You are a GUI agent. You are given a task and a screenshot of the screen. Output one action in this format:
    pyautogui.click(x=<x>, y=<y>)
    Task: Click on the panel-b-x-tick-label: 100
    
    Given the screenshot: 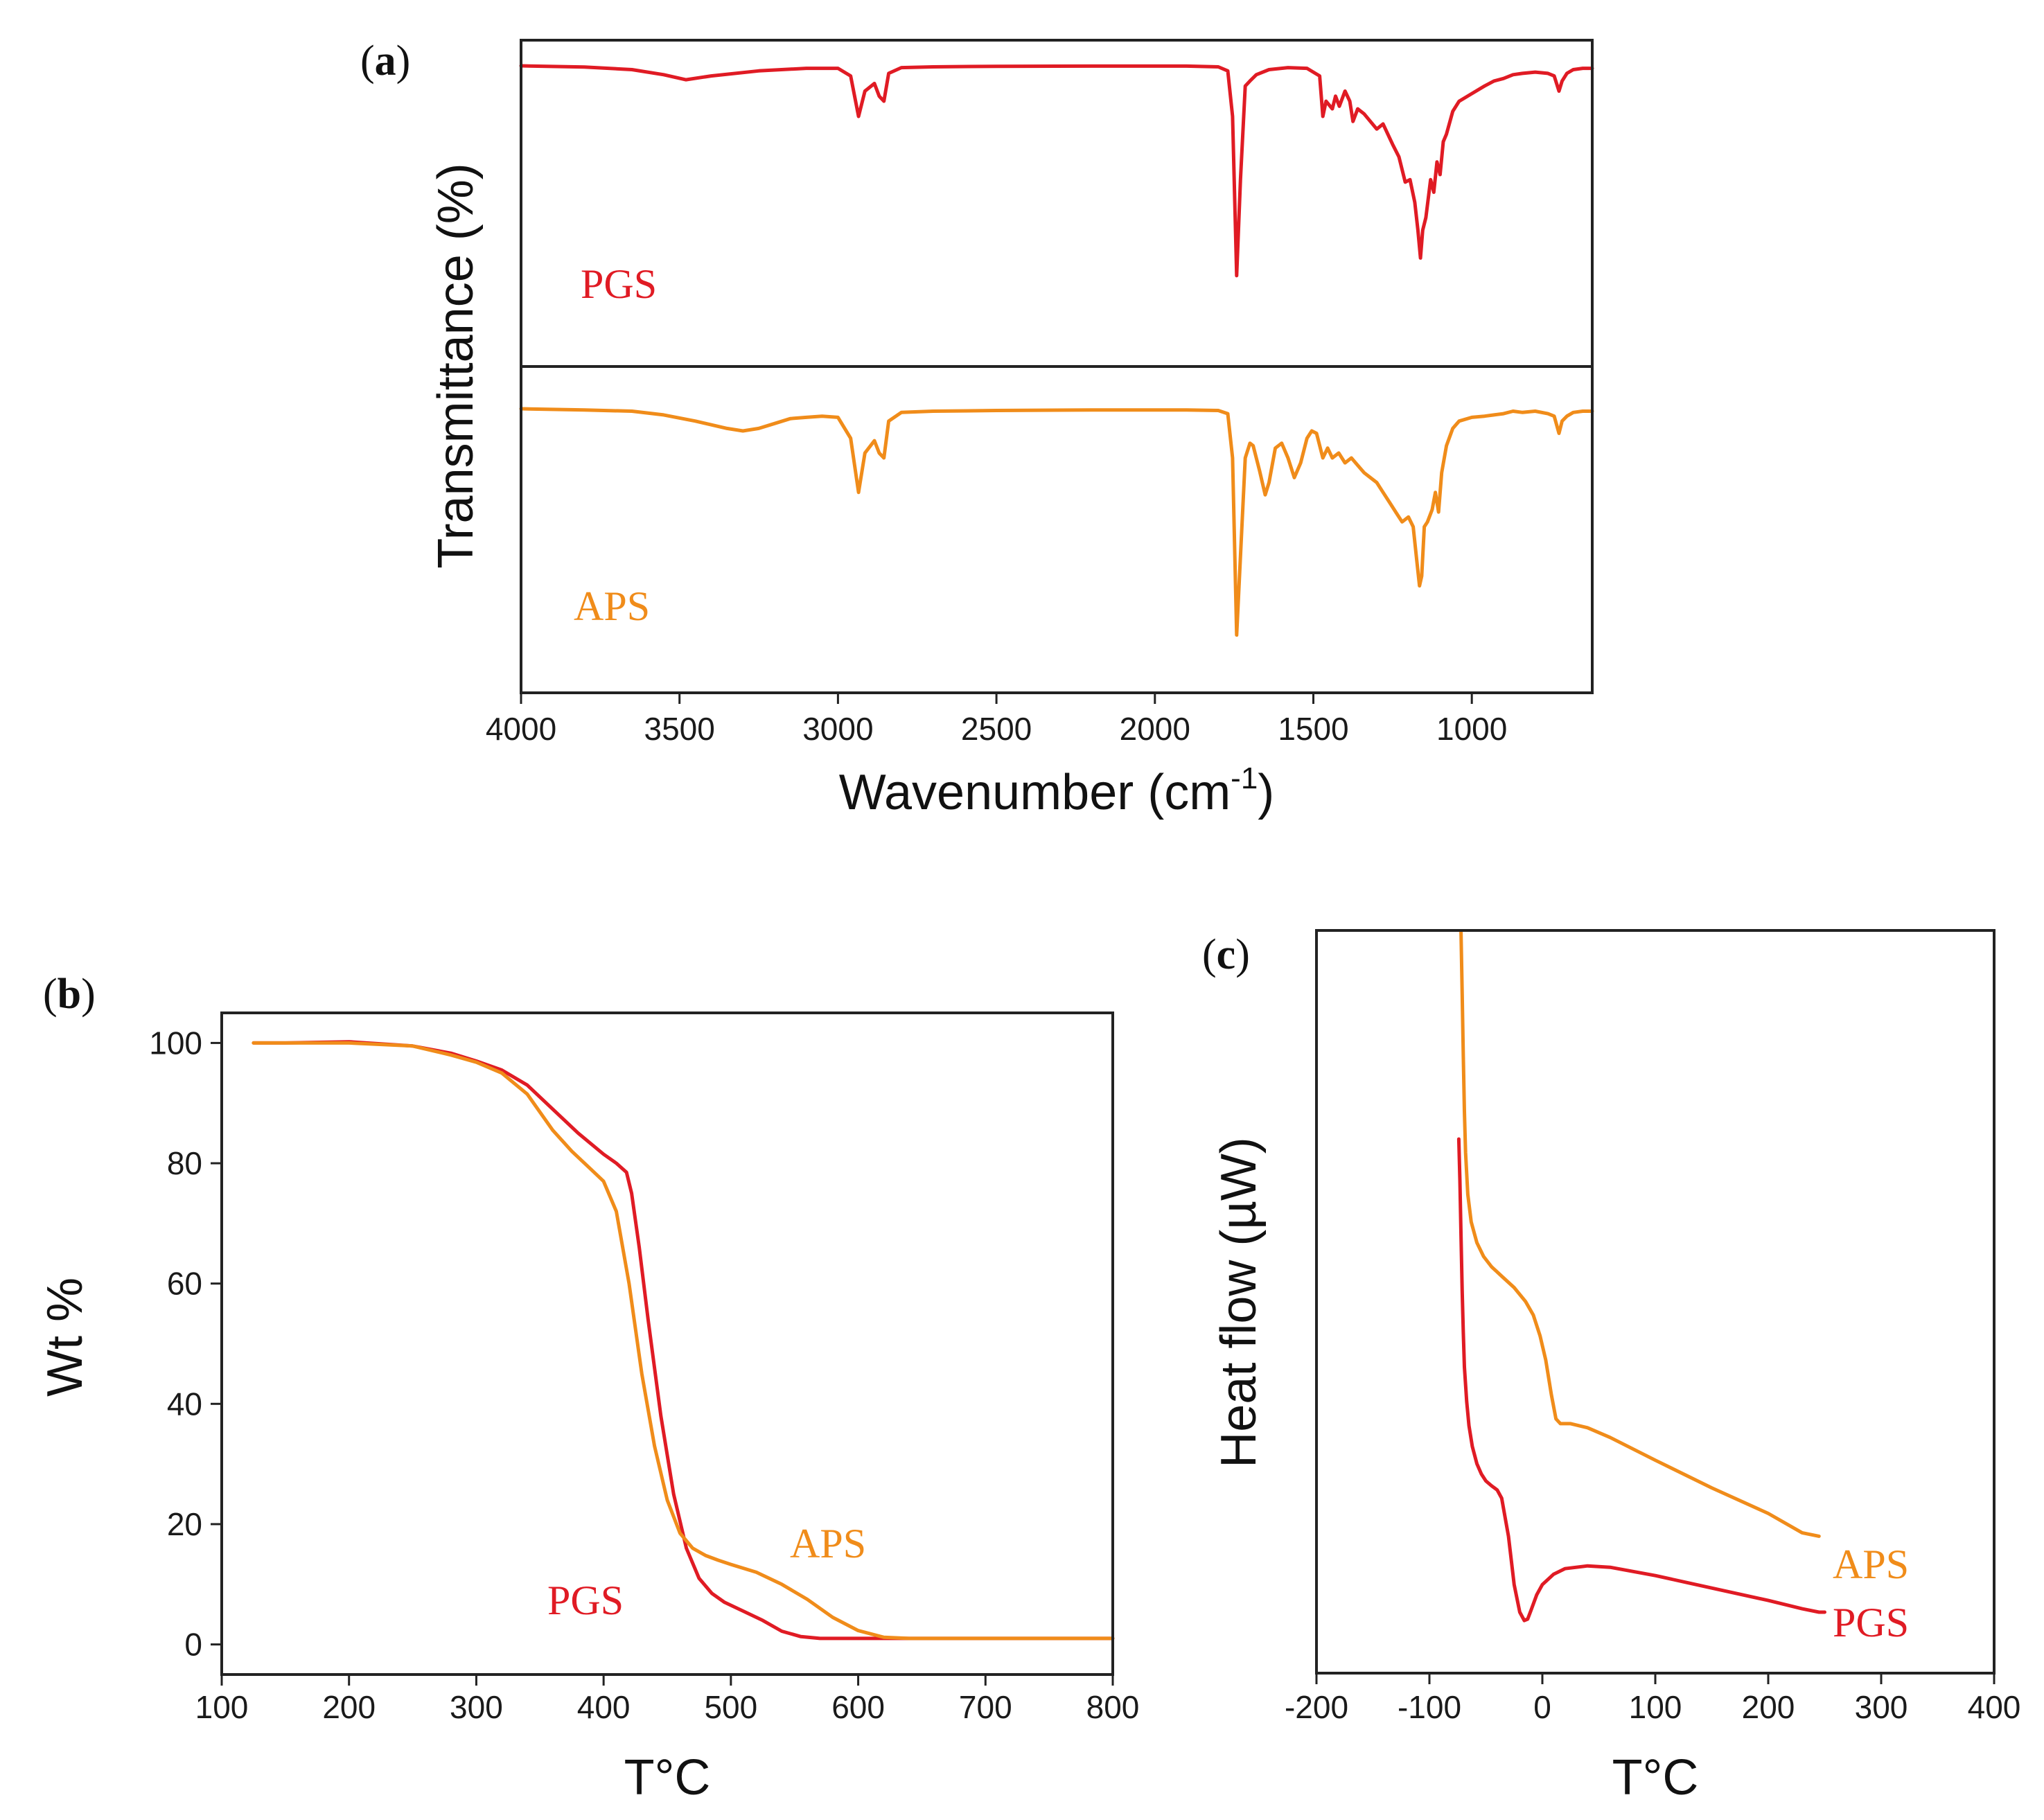 What is the action you would take?
    pyautogui.click(x=222, y=1707)
    